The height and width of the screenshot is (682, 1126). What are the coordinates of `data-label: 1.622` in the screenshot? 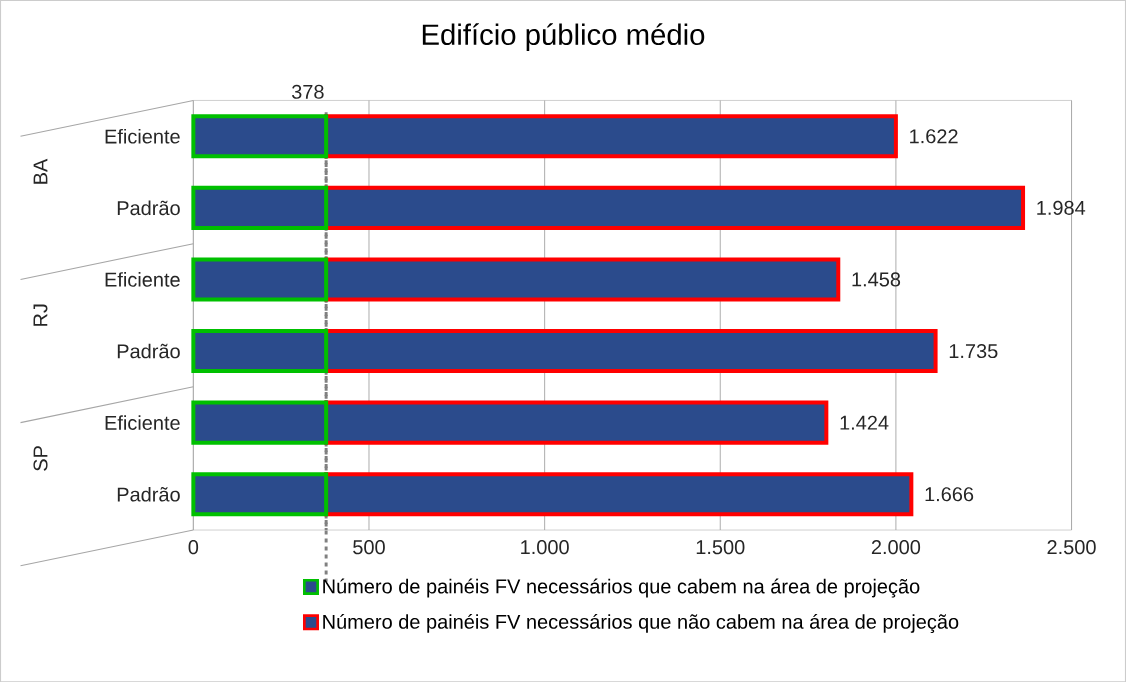 It's located at (934, 136).